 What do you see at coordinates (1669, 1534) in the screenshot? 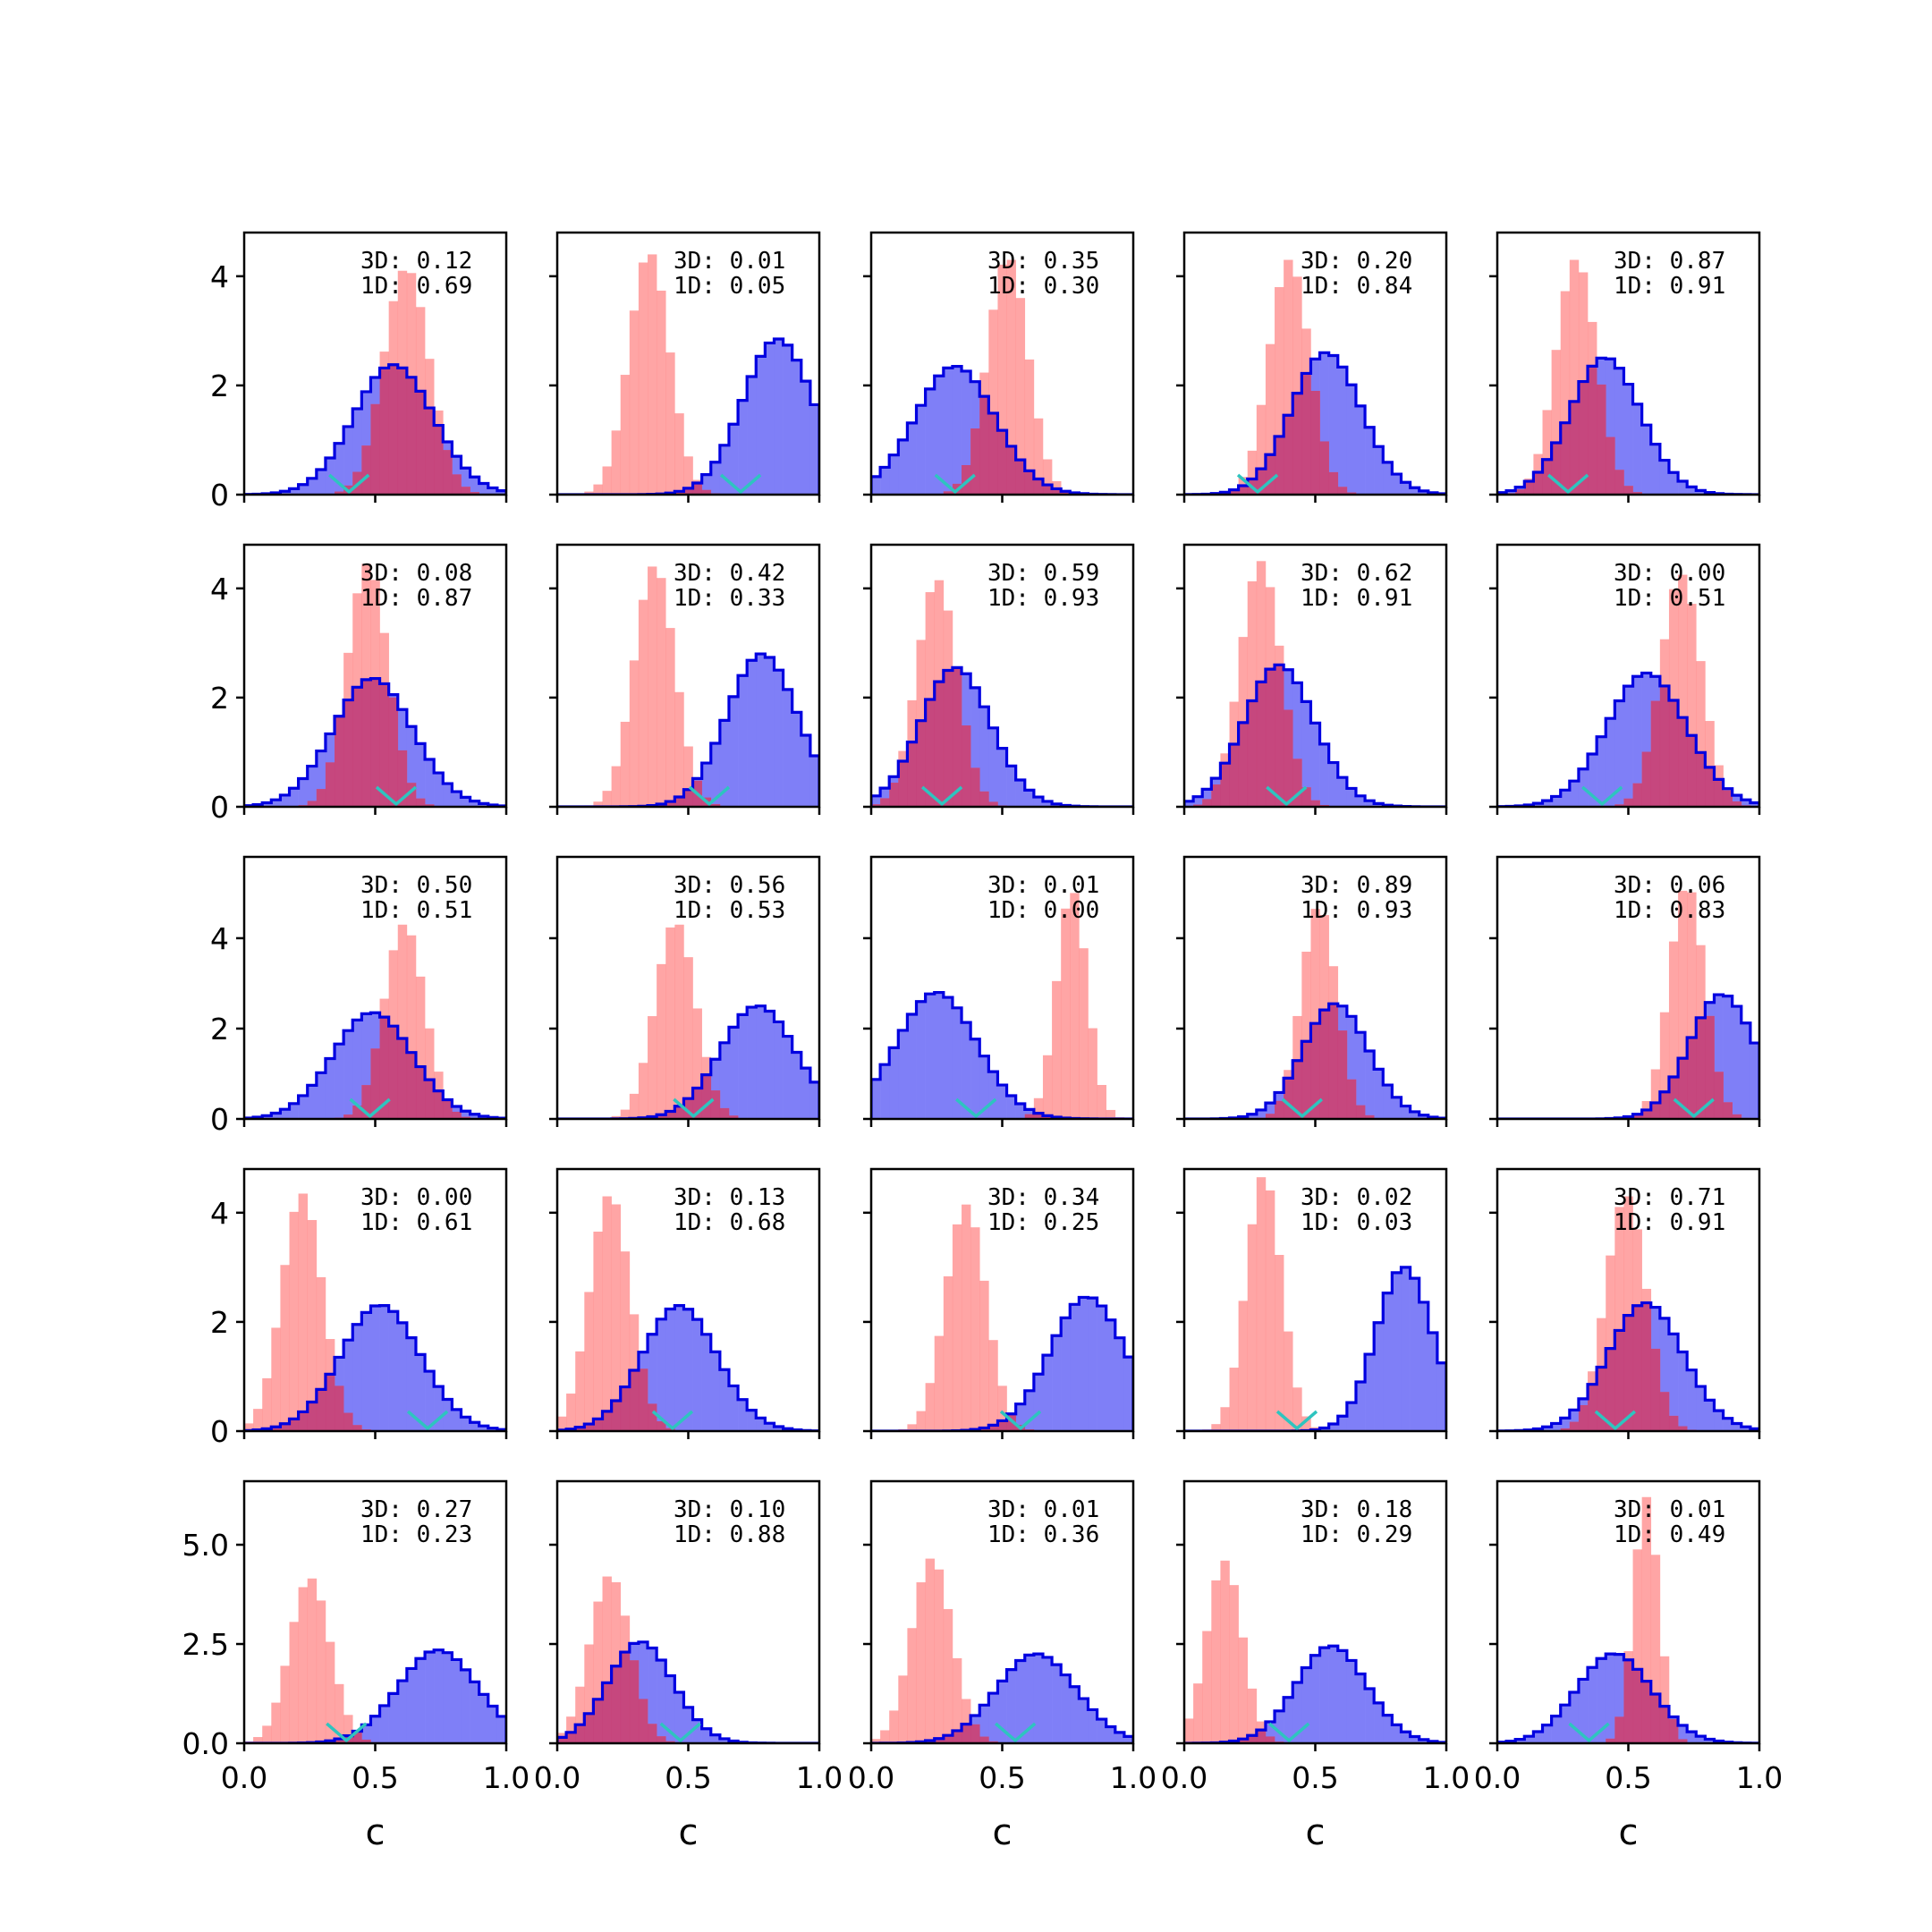
I see `score-1d-label: 1D: 0.49` at bounding box center [1669, 1534].